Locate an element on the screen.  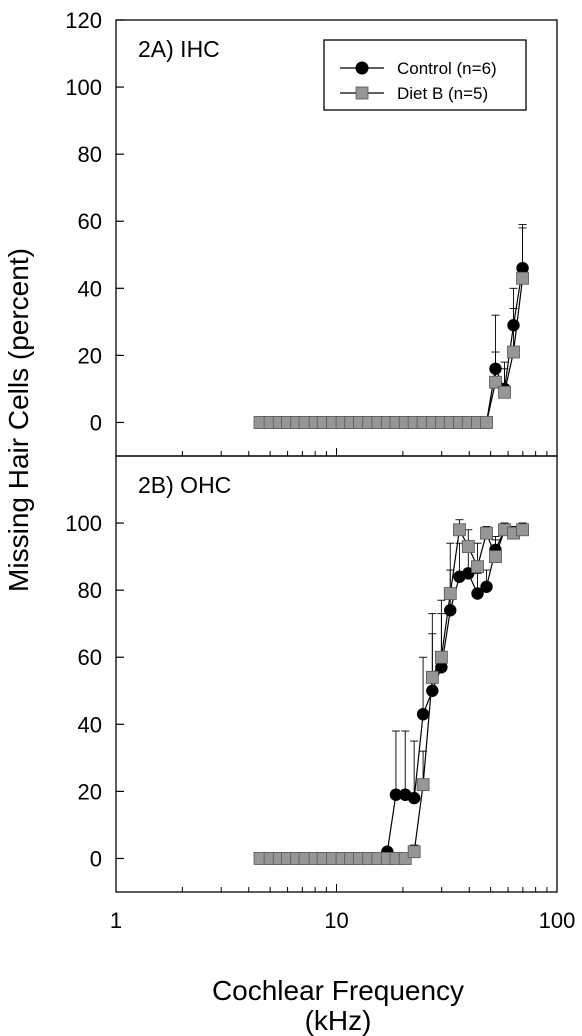
ihc-control-series-line is located at coordinates (392, 346).